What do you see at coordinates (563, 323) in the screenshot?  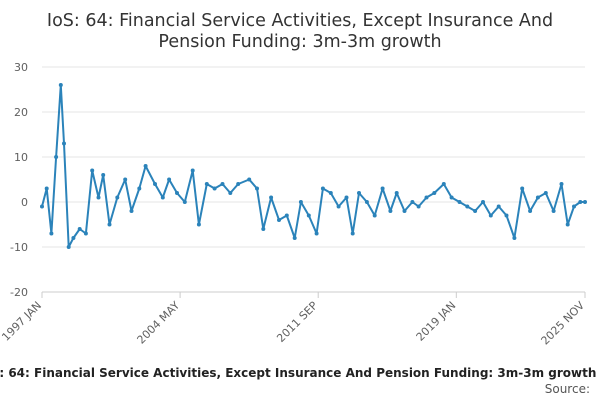 I see `x-tick-label: 2025 NOV` at bounding box center [563, 323].